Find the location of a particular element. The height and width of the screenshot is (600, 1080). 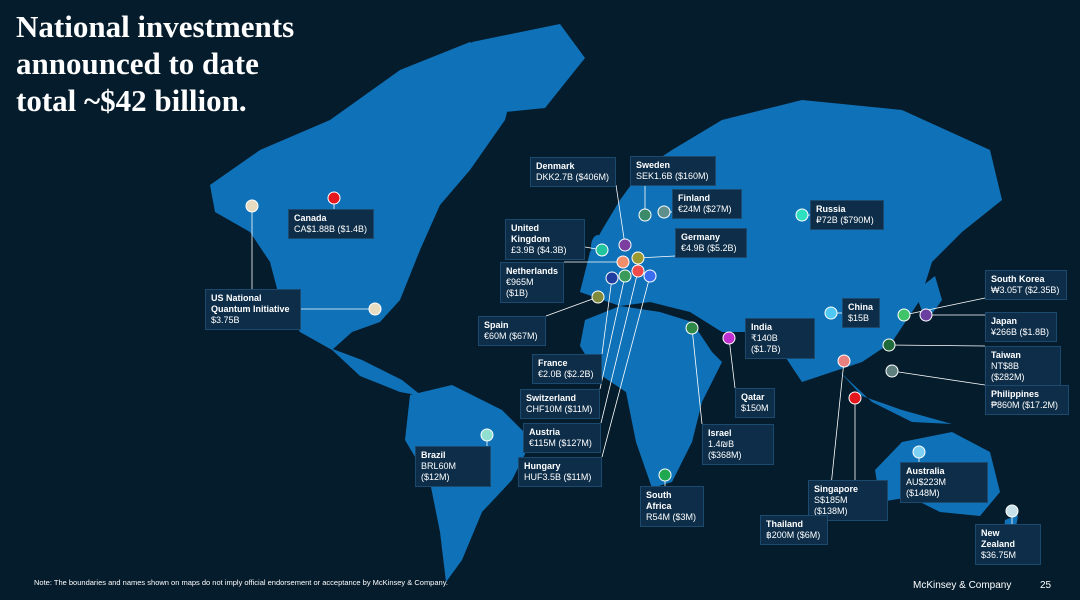

investment-label: Thailand ฿200M ($6M) is located at coordinates (794, 530).